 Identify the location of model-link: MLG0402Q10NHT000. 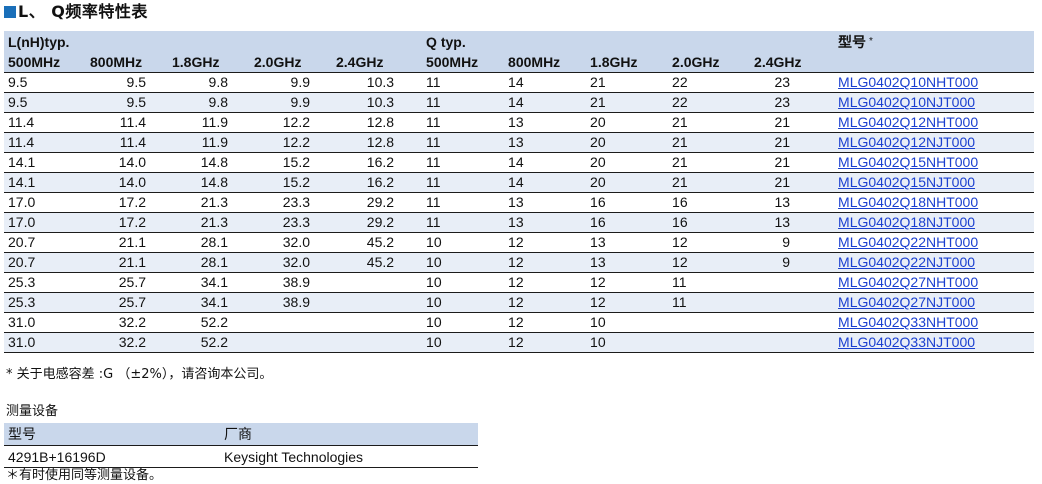
(908, 82).